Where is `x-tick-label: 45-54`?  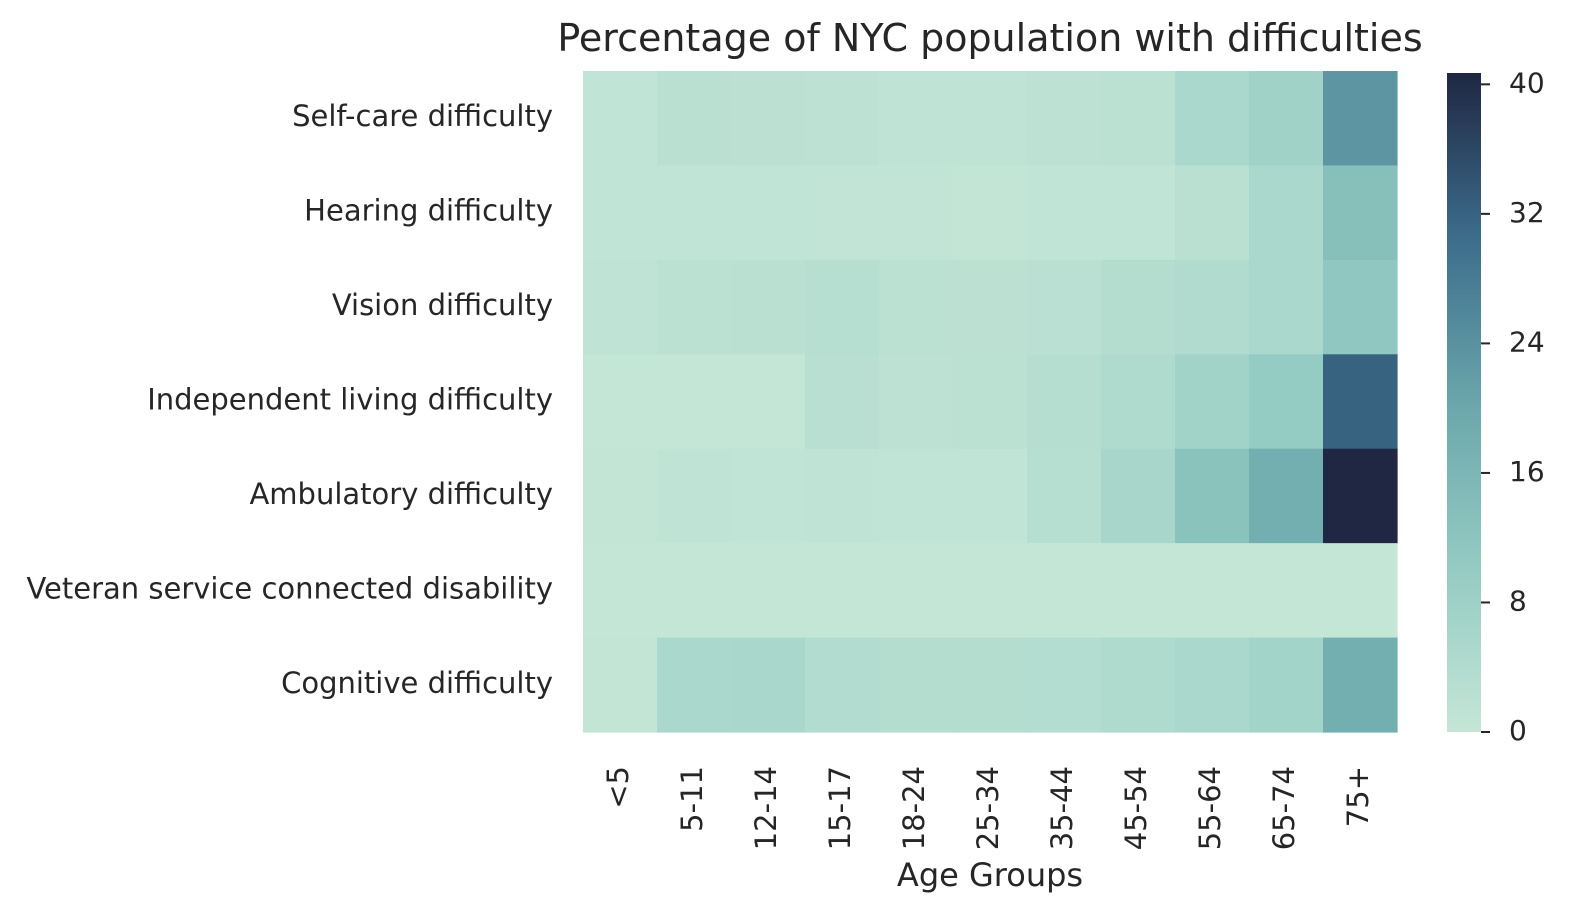
x-tick-label: 45-54 is located at coordinates (1136, 808).